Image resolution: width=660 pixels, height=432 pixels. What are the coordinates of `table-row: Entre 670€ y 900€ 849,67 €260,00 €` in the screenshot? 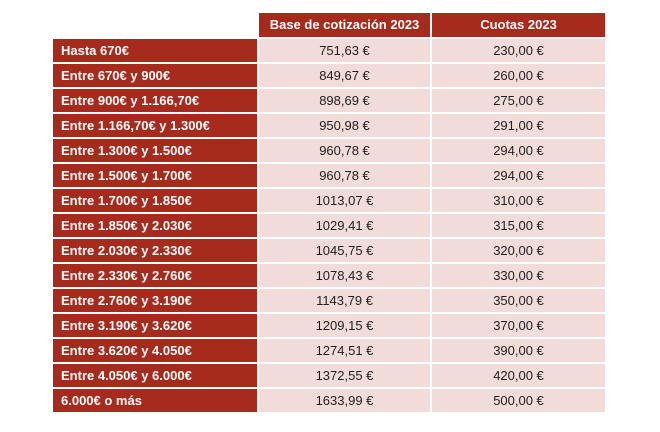 It's located at (329, 75).